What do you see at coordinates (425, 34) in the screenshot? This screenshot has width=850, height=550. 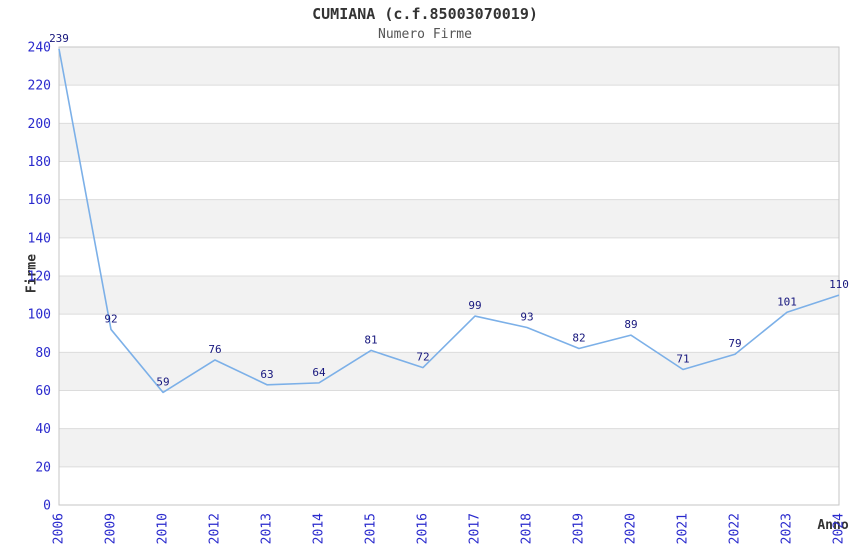 I see `chart-subtitle: Numero Firme` at bounding box center [425, 34].